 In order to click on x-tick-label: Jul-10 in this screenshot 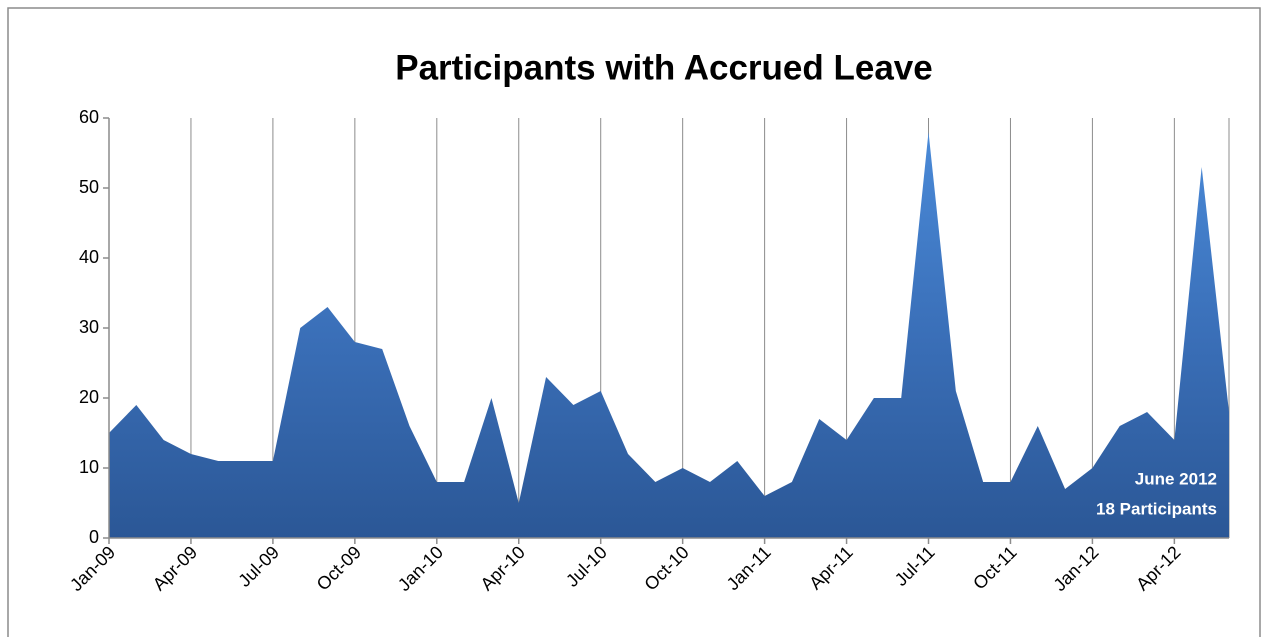, I will do `click(586, 566)`.